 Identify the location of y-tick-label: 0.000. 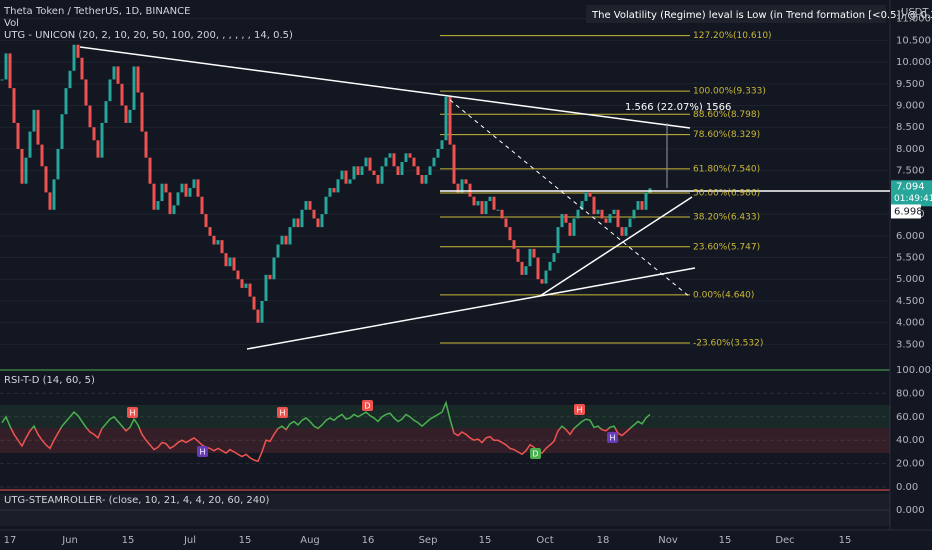
(910, 510).